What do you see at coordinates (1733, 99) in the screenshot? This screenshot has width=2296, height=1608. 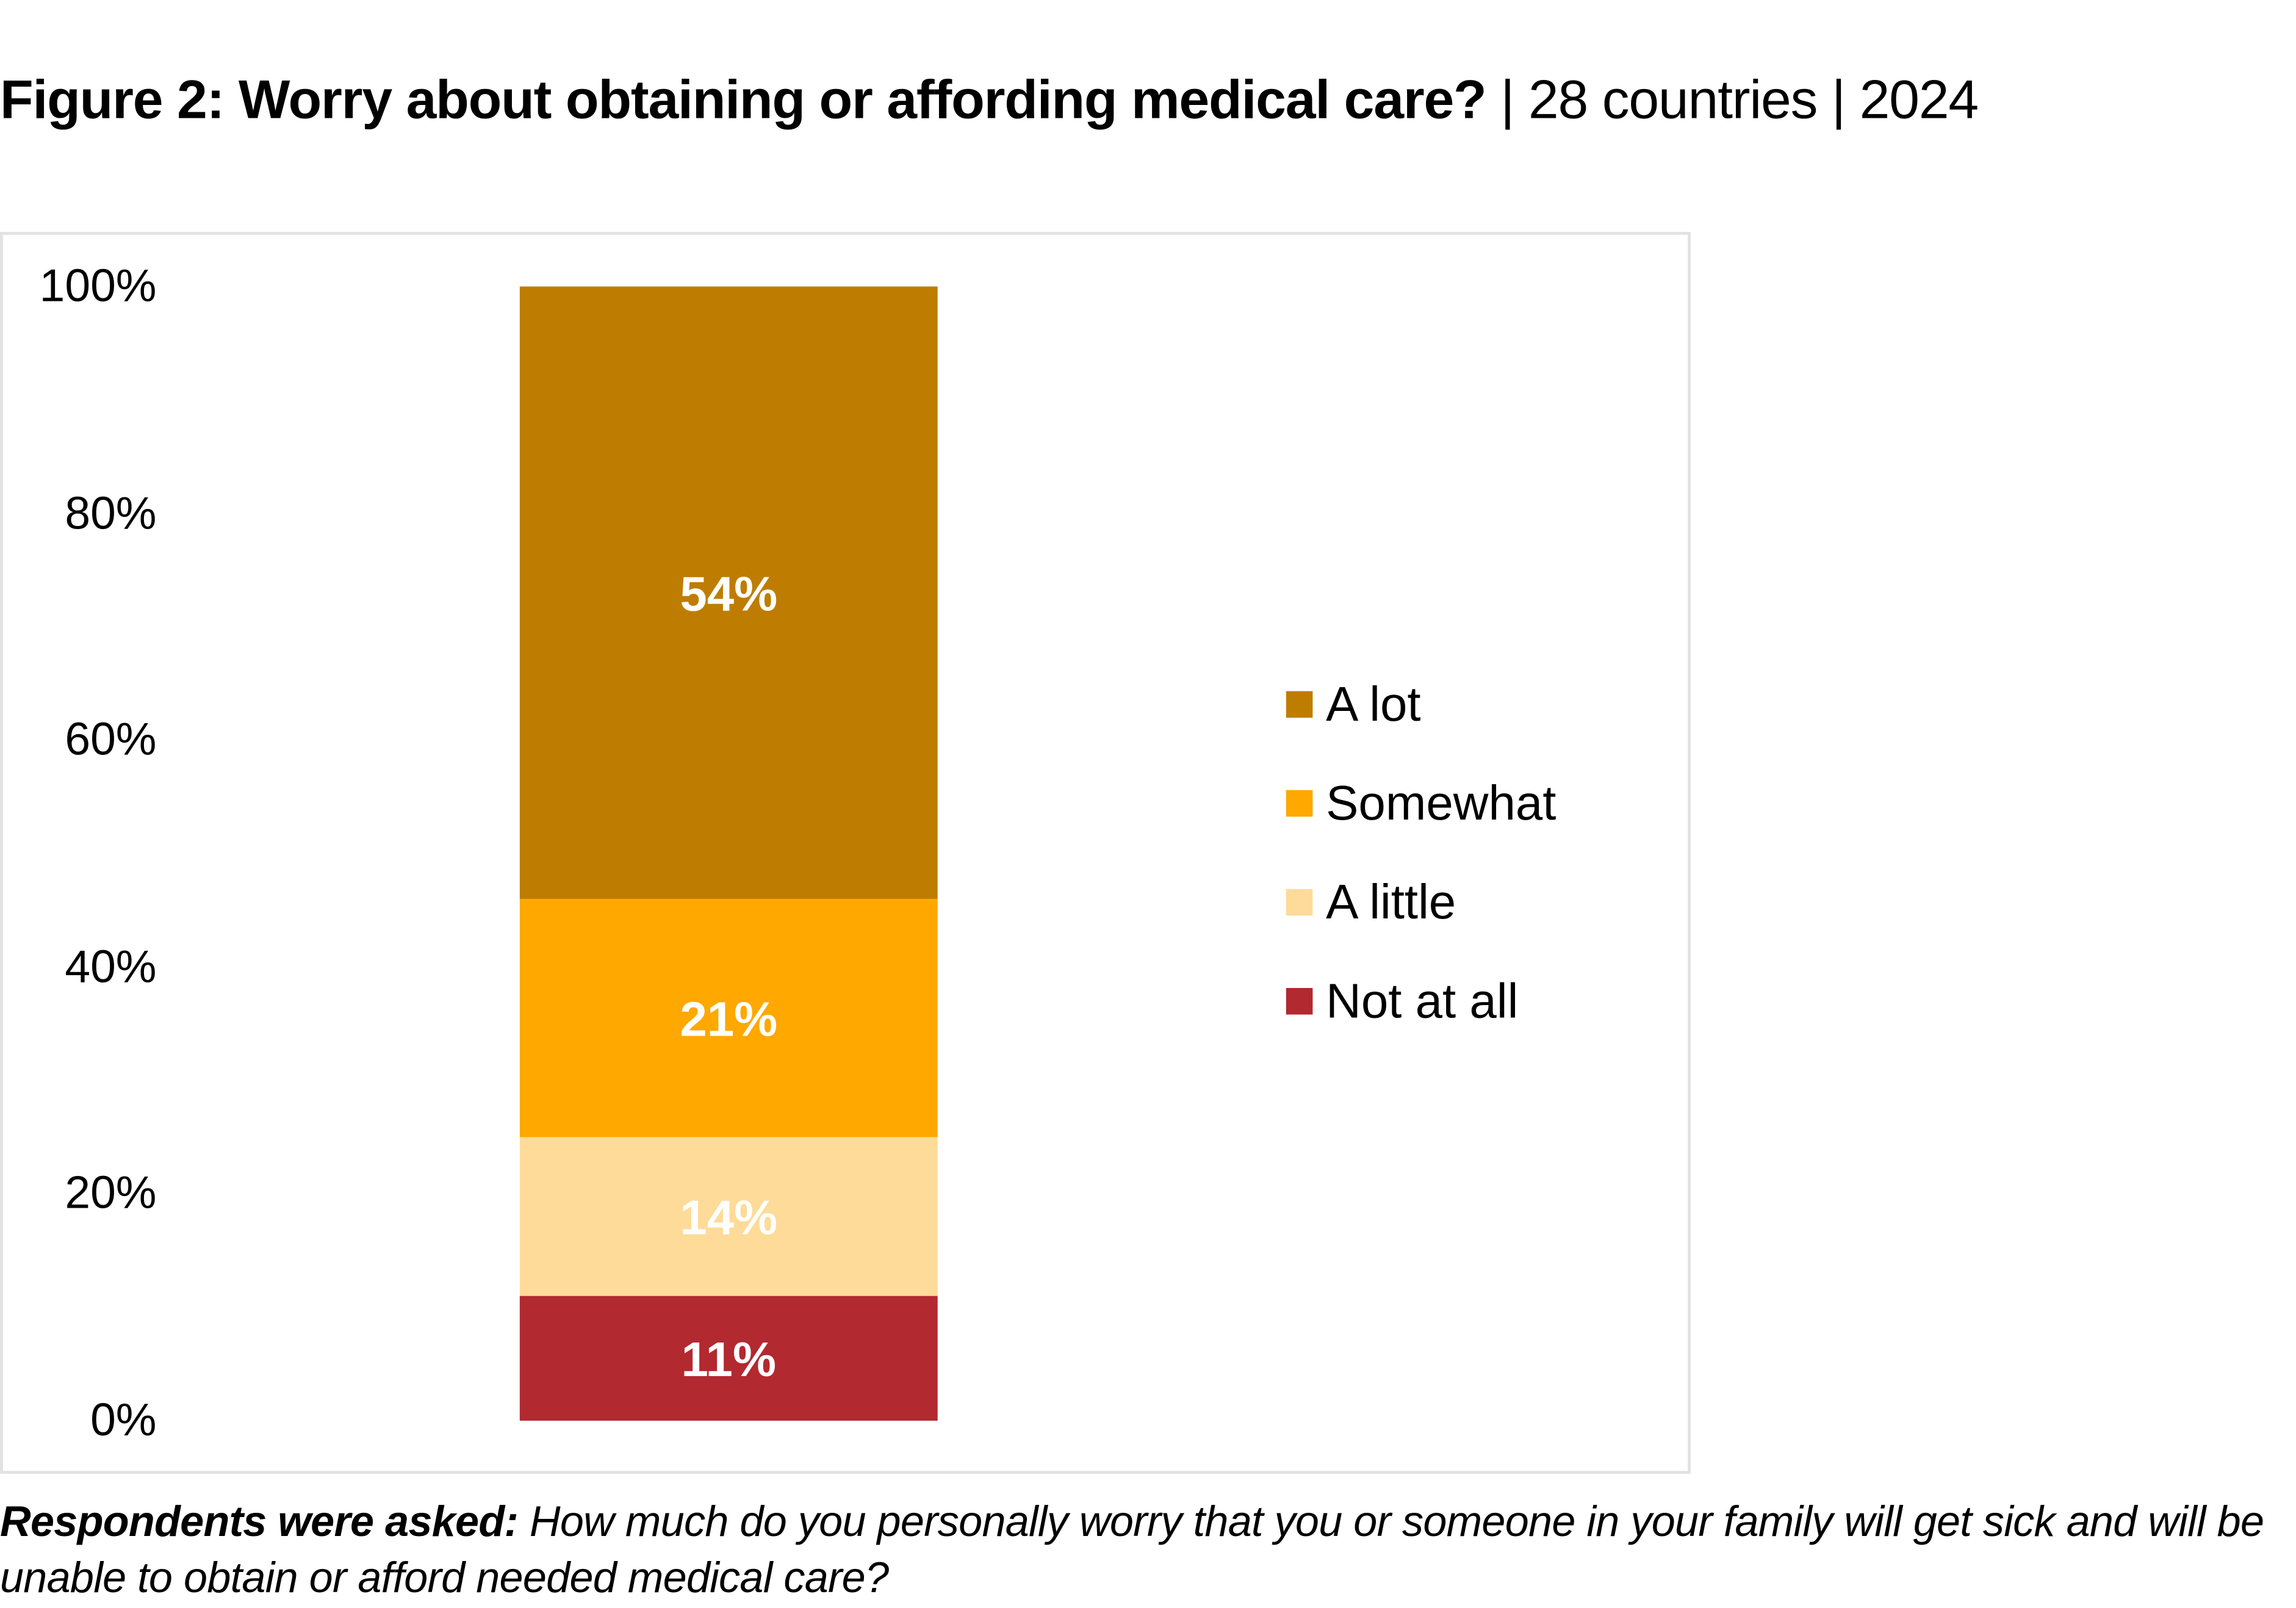 I see `title-subtitle: | 28 countries | 2024` at bounding box center [1733, 99].